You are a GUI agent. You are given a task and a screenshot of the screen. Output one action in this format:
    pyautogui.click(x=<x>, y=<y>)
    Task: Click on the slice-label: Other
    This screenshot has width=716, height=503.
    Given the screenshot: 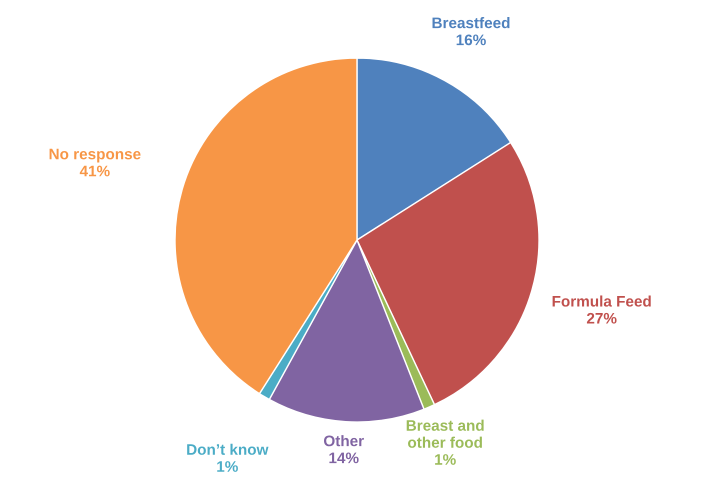 What is the action you would take?
    pyautogui.click(x=344, y=440)
    